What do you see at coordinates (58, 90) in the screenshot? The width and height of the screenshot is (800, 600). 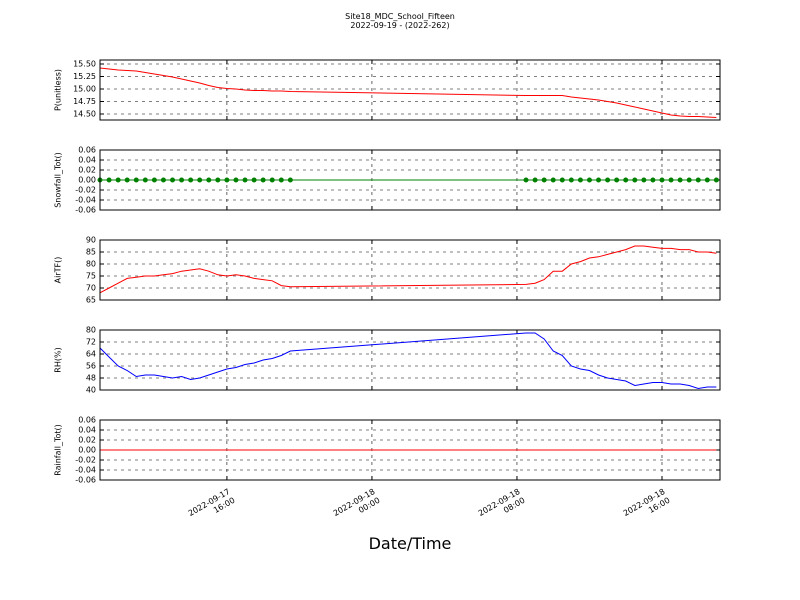 I see `y-axis-label: P(unitless)` at bounding box center [58, 90].